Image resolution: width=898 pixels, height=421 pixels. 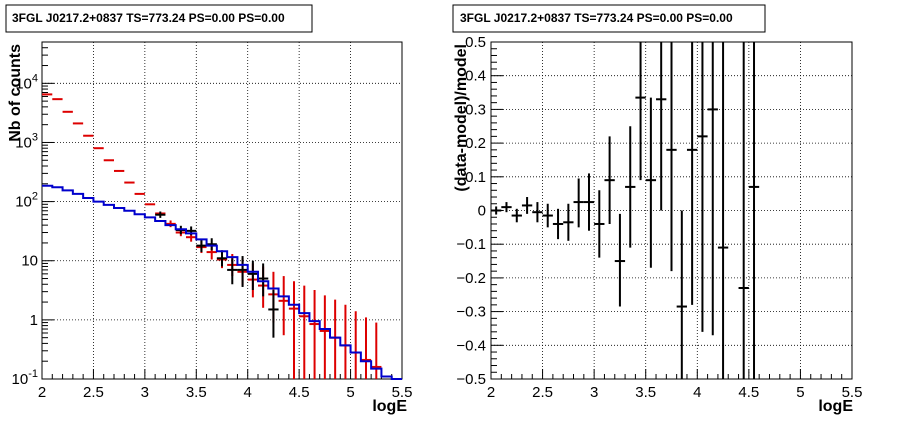 What do you see at coordinates (15, 93) in the screenshot?
I see `y-axis-label: Nb of counts` at bounding box center [15, 93].